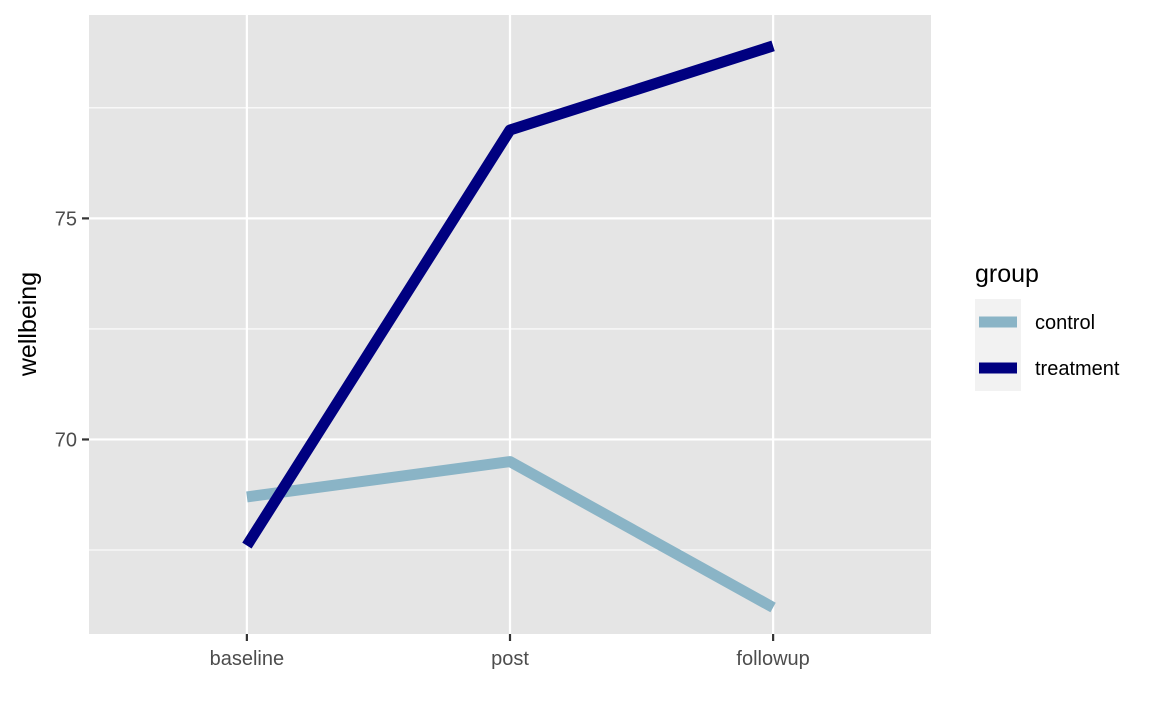  I want to click on series-line-control, so click(511, 534).